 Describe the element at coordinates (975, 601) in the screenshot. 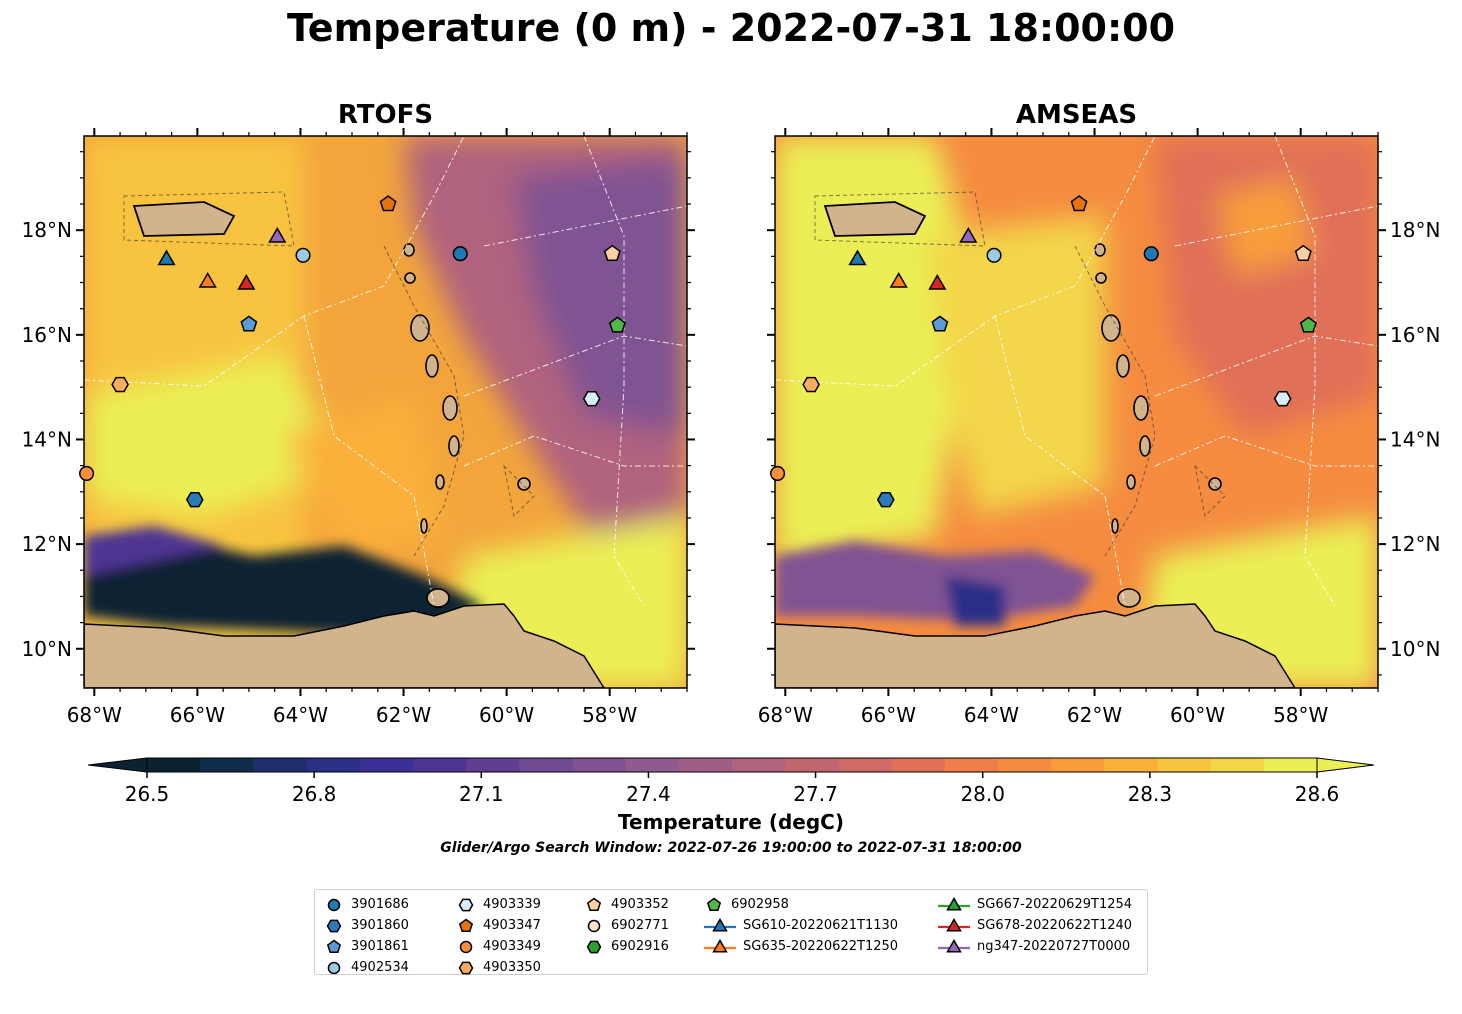

I see `amseas-cold-patch` at that location.